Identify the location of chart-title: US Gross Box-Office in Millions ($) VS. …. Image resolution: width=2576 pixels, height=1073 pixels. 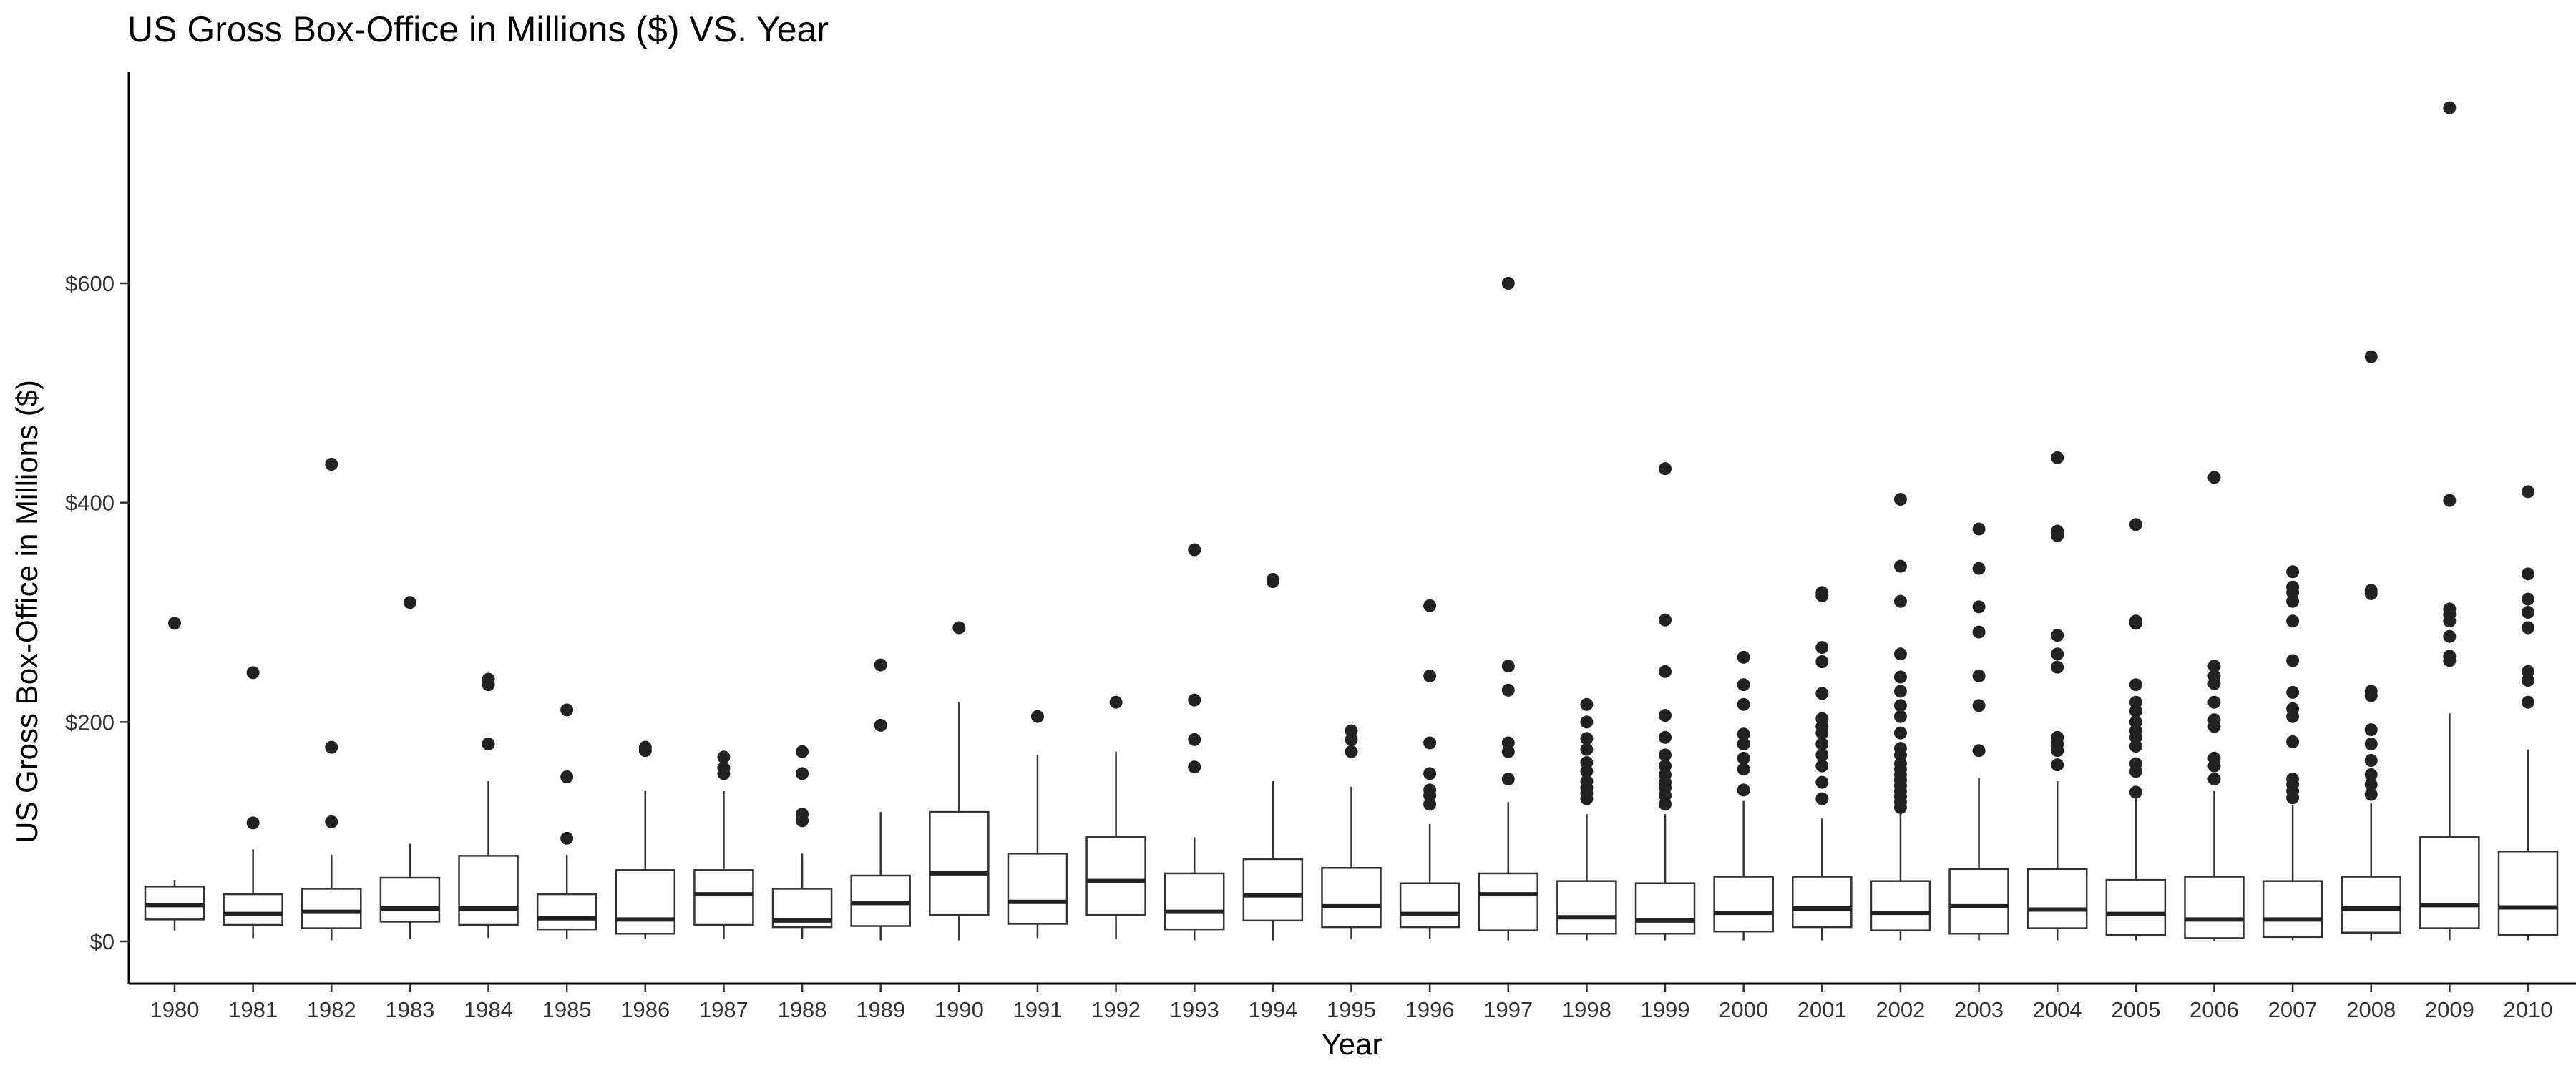
(478, 29).